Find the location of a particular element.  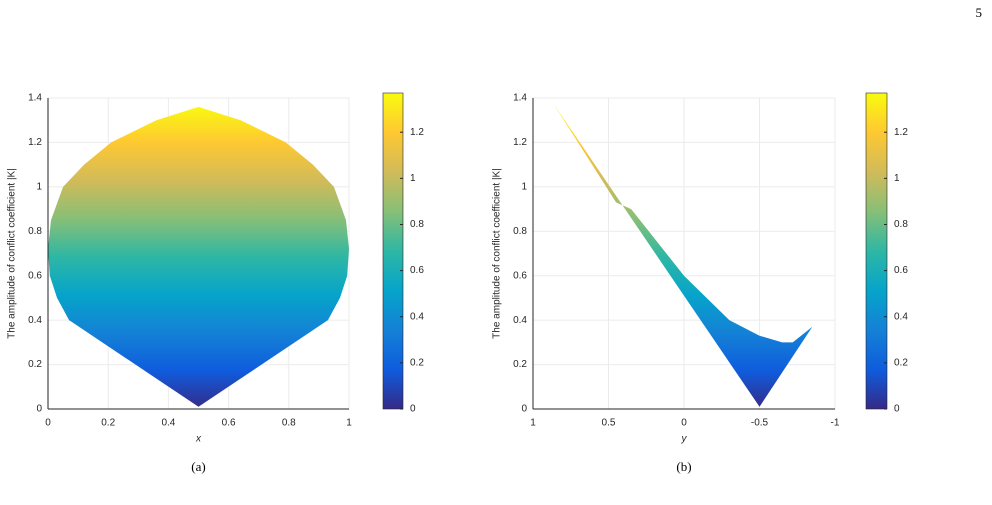

x-tick-label: 0.4 is located at coordinates (168, 423).